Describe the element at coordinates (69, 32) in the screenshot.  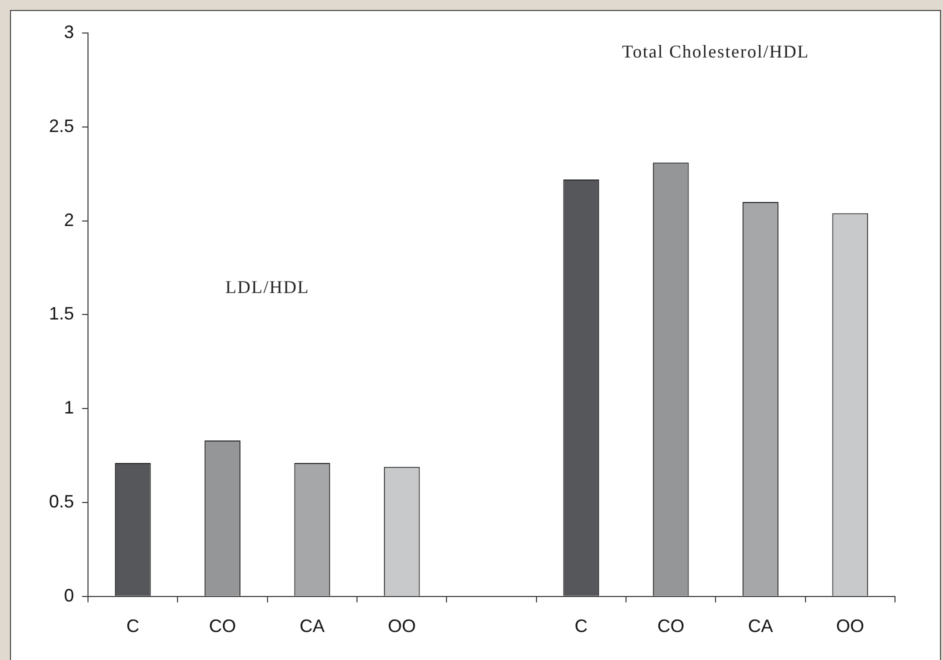
I see `y-tick-label: 3` at that location.